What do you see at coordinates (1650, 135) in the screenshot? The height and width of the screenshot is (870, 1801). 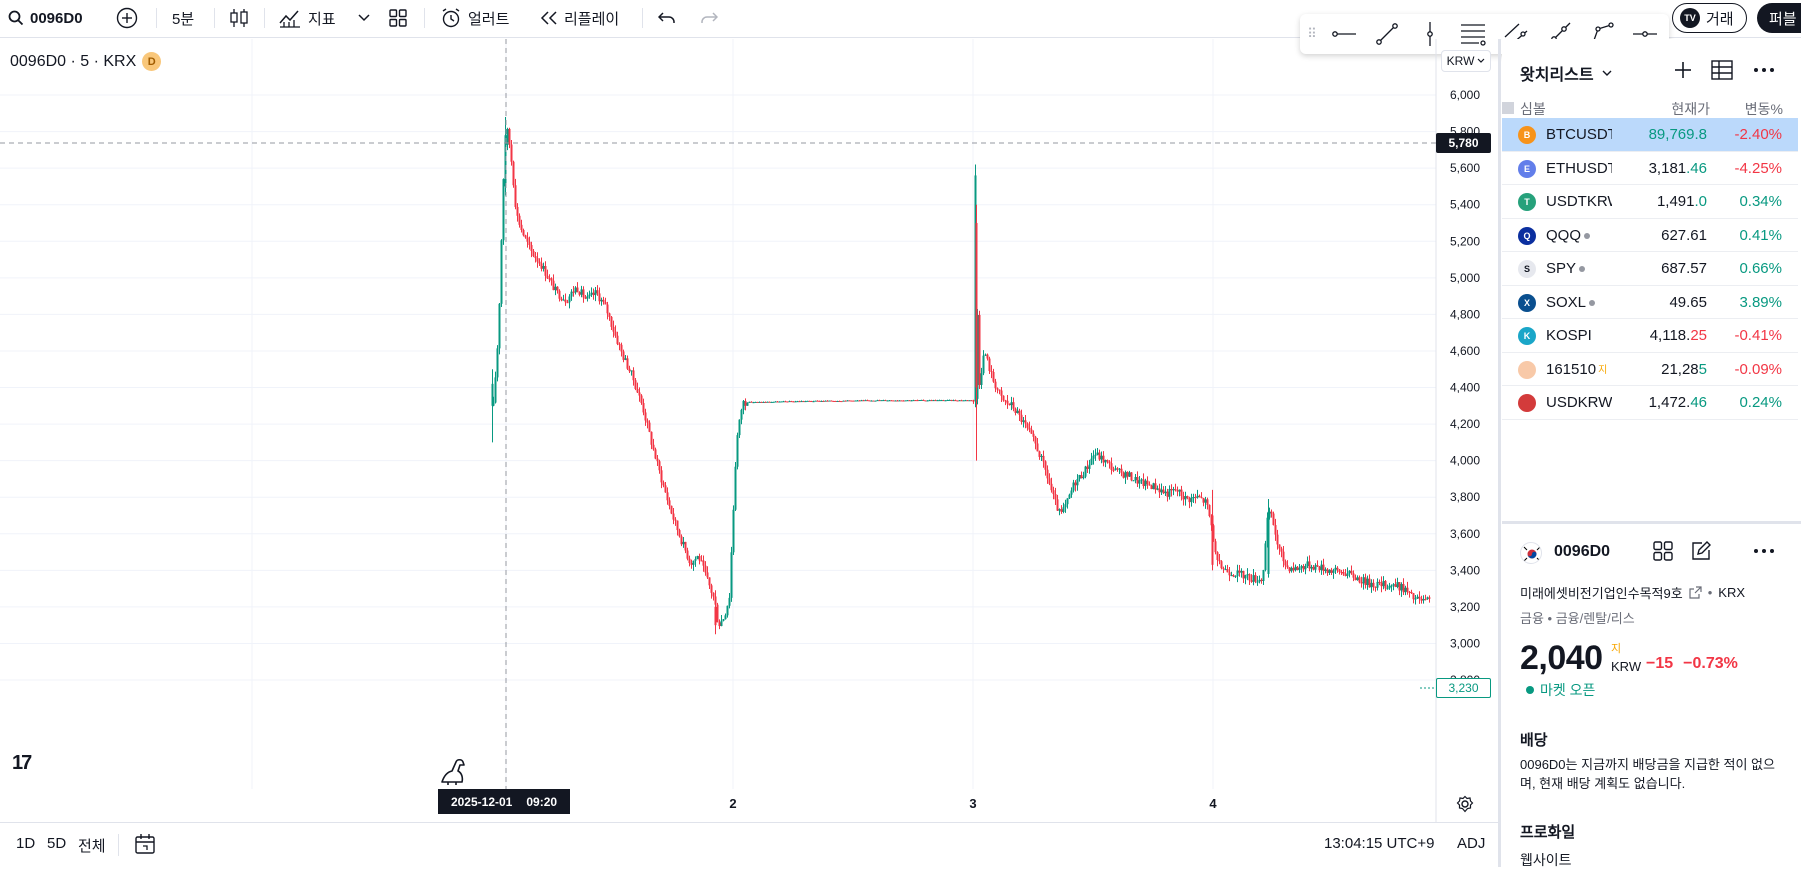 I see `watchlist-row: B BTCUSDT 89,769.8 -2.40%` at bounding box center [1650, 135].